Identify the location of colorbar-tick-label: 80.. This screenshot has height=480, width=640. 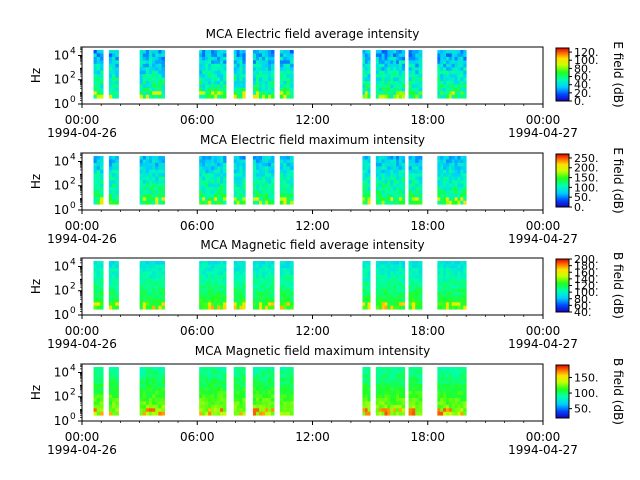
(583, 68).